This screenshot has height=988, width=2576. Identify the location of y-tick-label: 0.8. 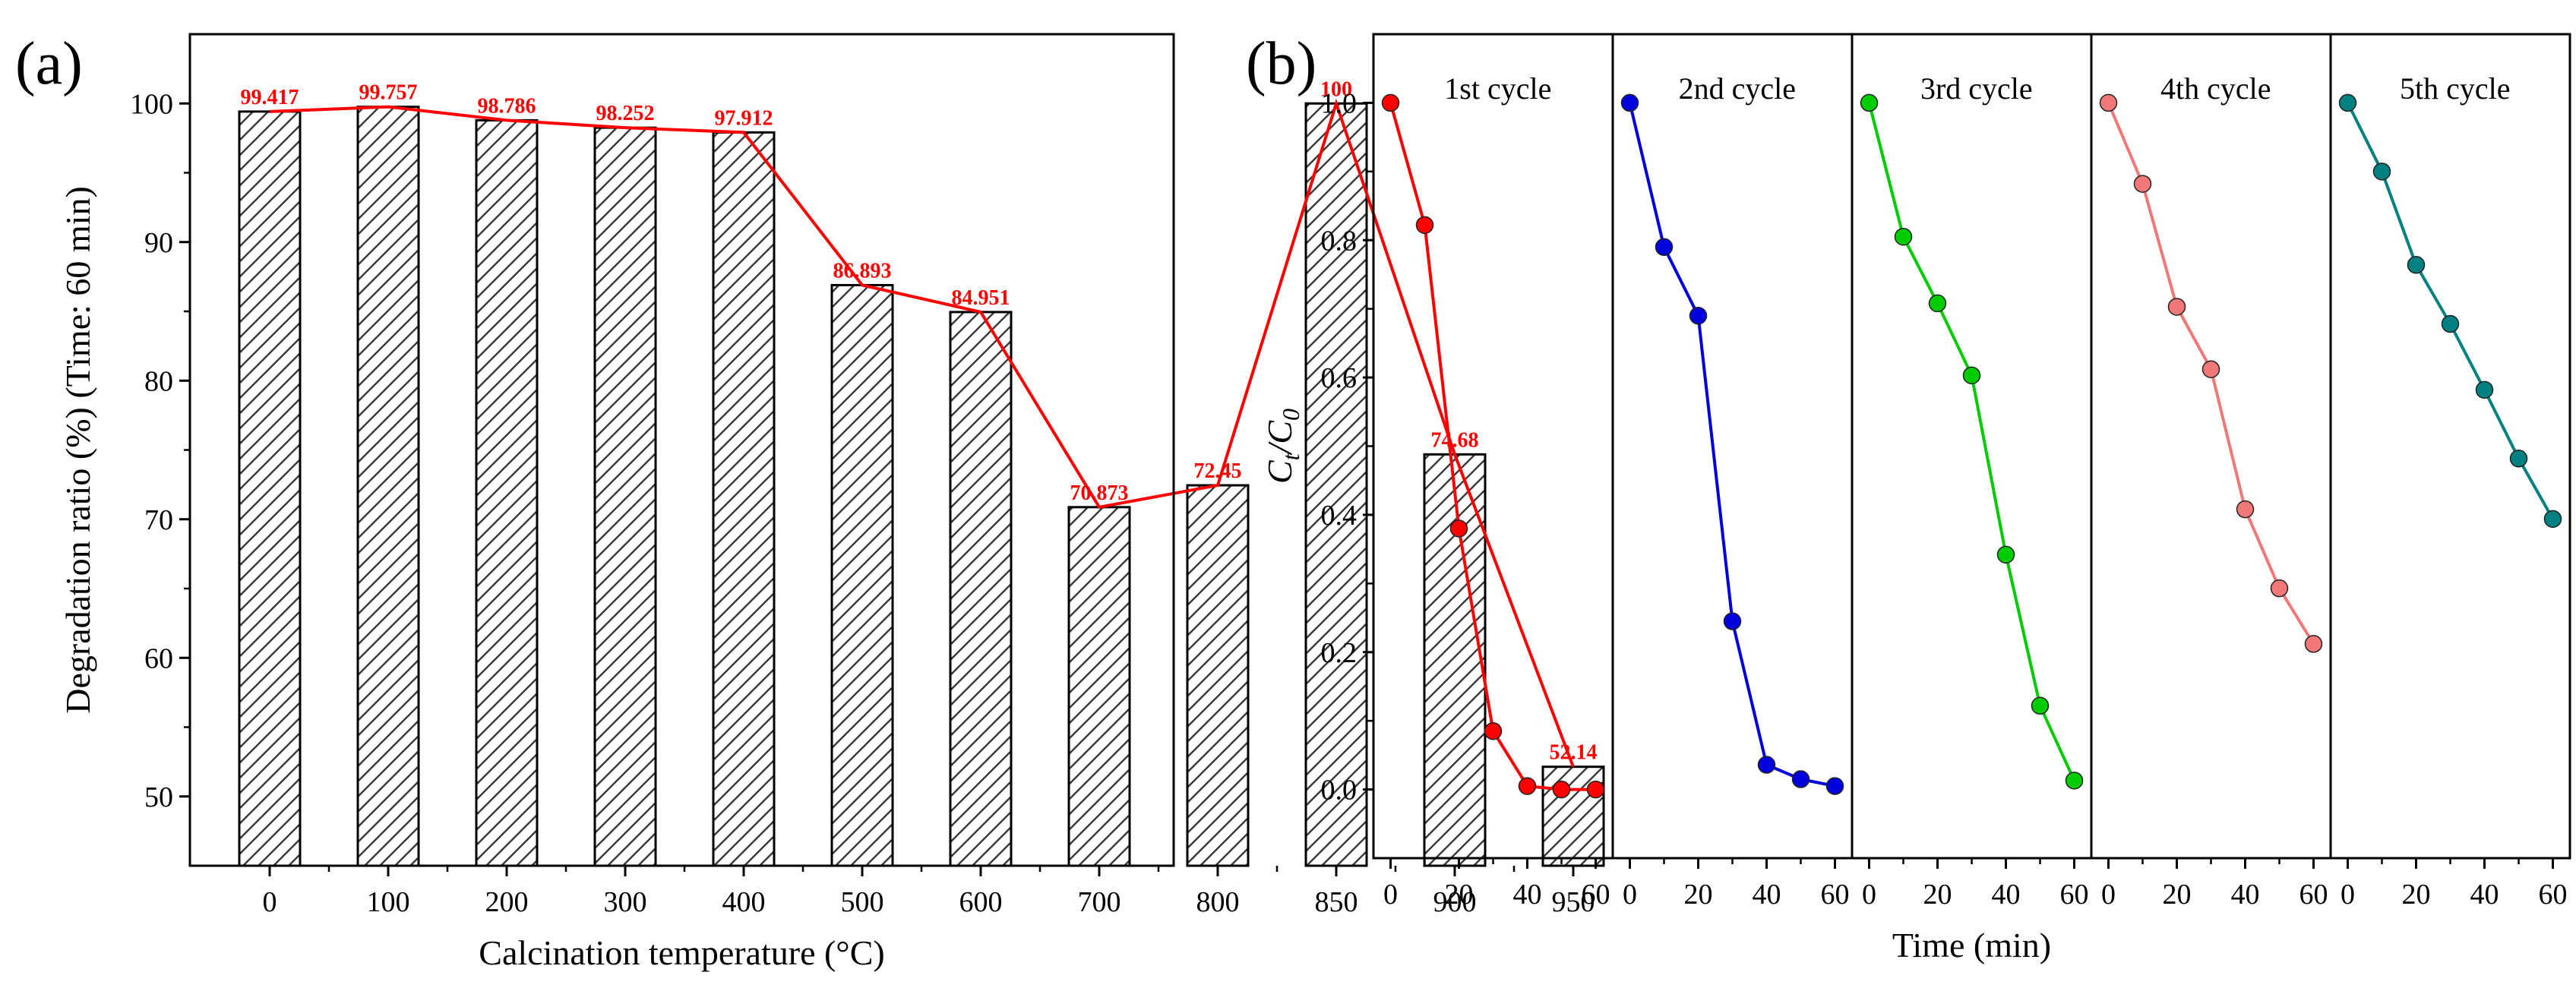
(1339, 241).